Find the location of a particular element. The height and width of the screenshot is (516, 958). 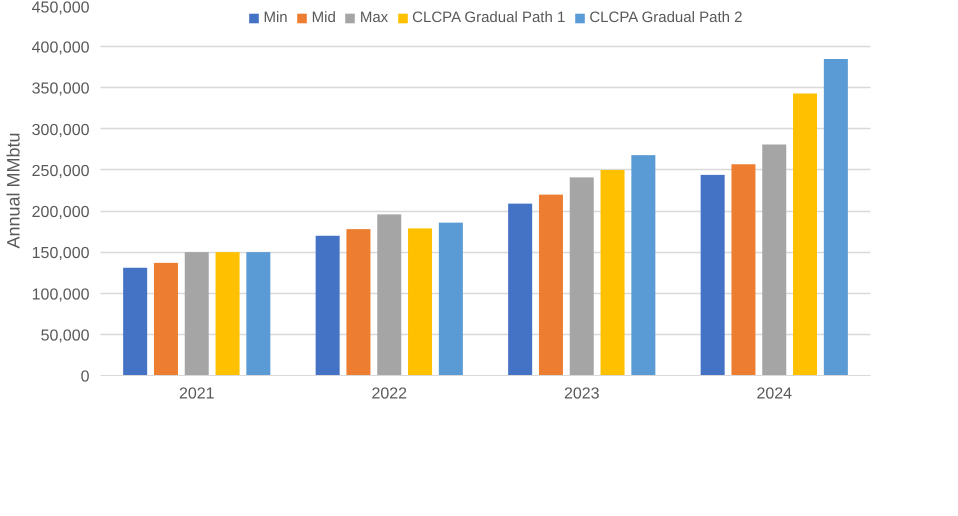

x-tick-label: 2022 is located at coordinates (389, 394).